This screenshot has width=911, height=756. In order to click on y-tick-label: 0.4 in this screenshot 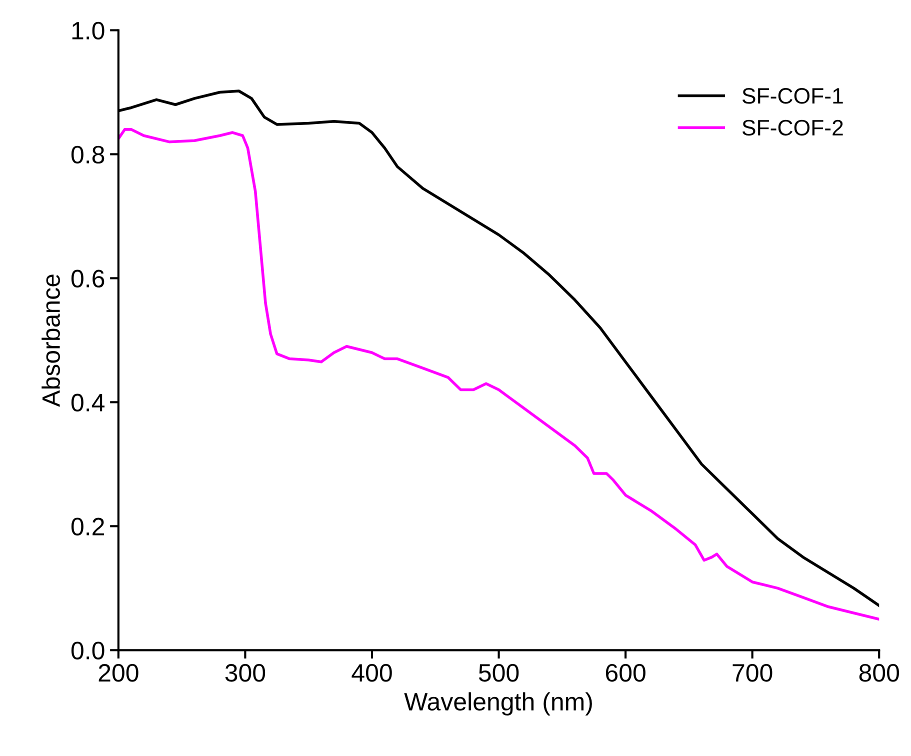, I will do `click(88, 403)`.